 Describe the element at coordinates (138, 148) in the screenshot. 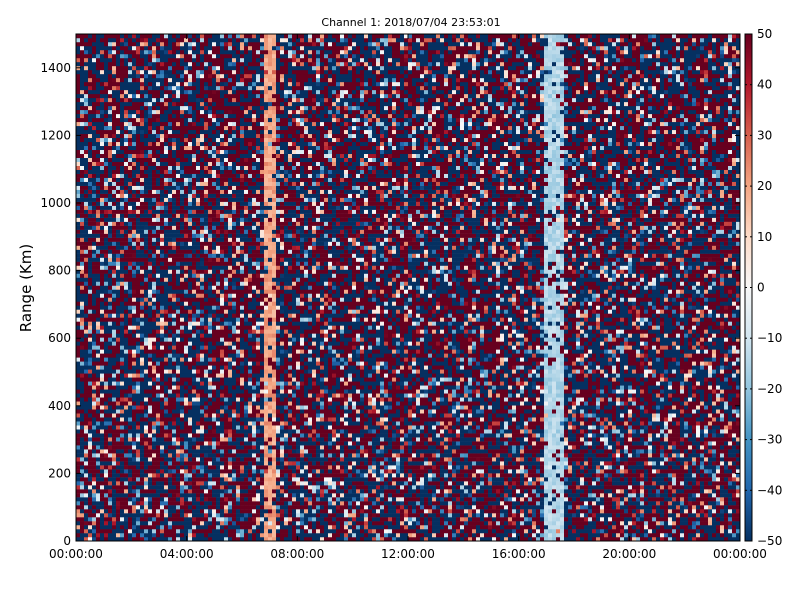

I see `heatmap-cell-2003` at that location.